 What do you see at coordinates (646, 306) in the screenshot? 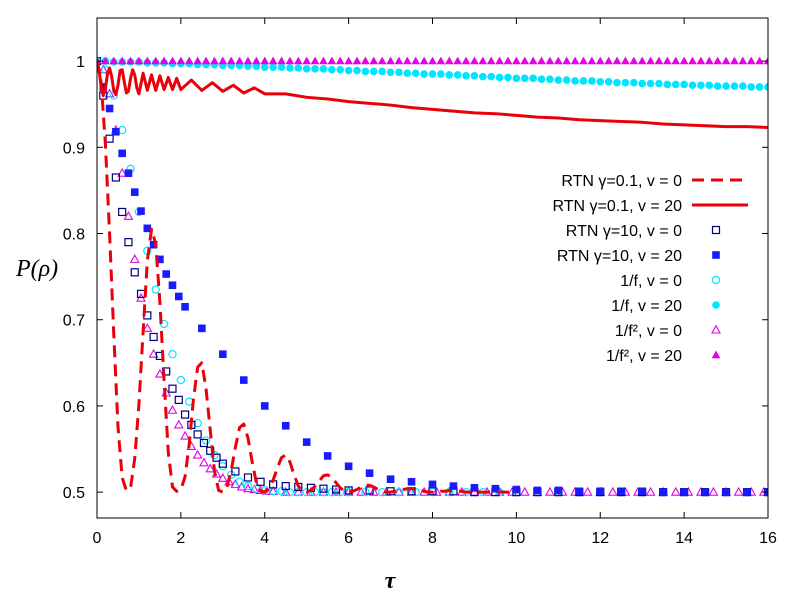
I see `legend-label: 1/f, v = 20` at bounding box center [646, 306].